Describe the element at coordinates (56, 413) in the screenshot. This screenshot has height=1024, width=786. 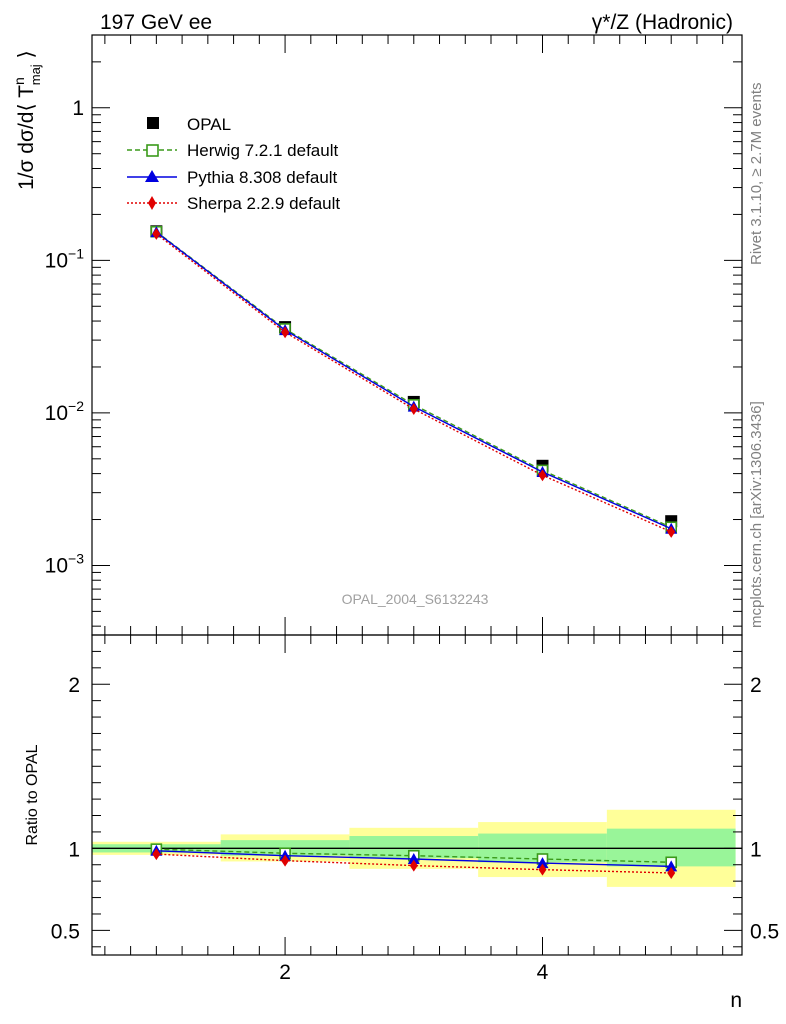
I see `main-ytick-base-2: 10` at that location.